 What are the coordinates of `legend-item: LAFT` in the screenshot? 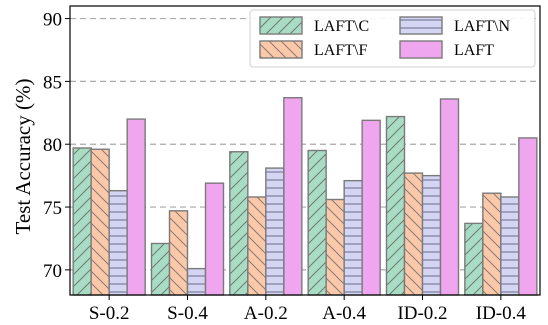 It's located at (446, 49).